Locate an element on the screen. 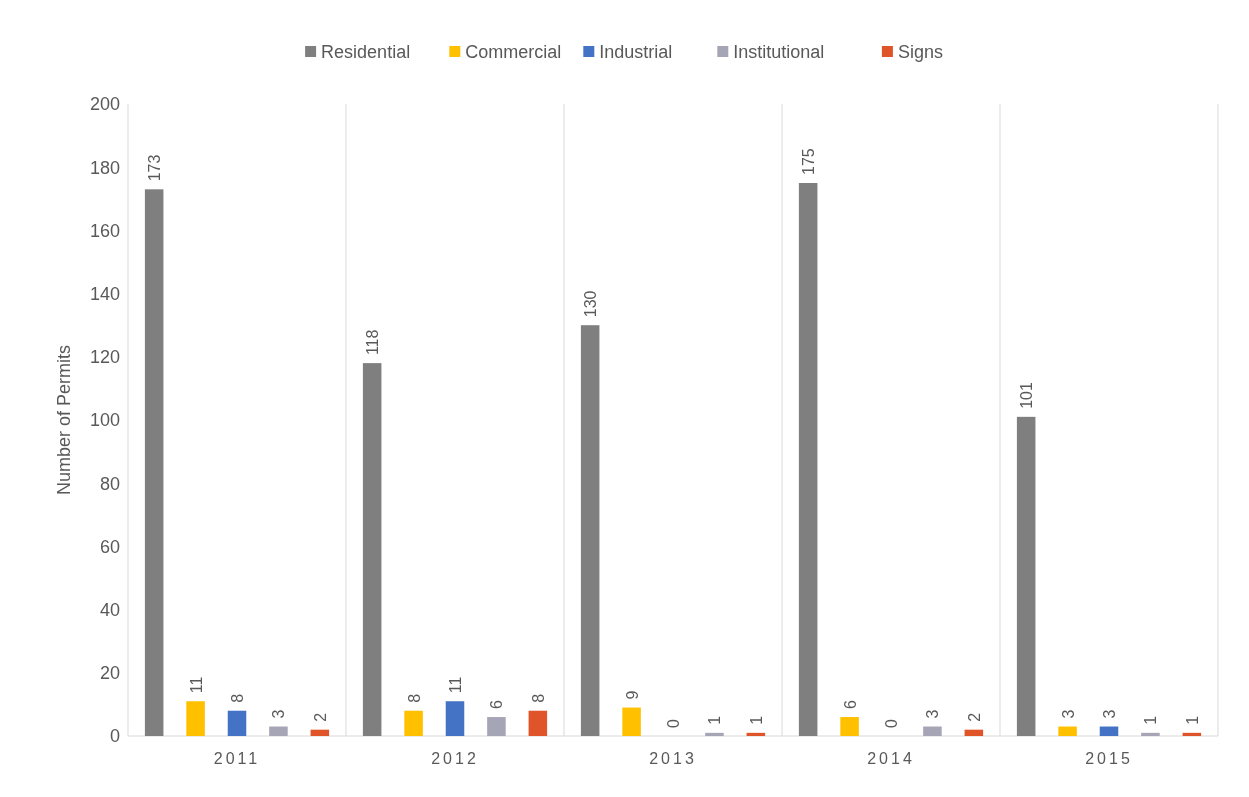 Image resolution: width=1249 pixels, height=797 pixels. x-tick-label: 2011 is located at coordinates (237, 758).